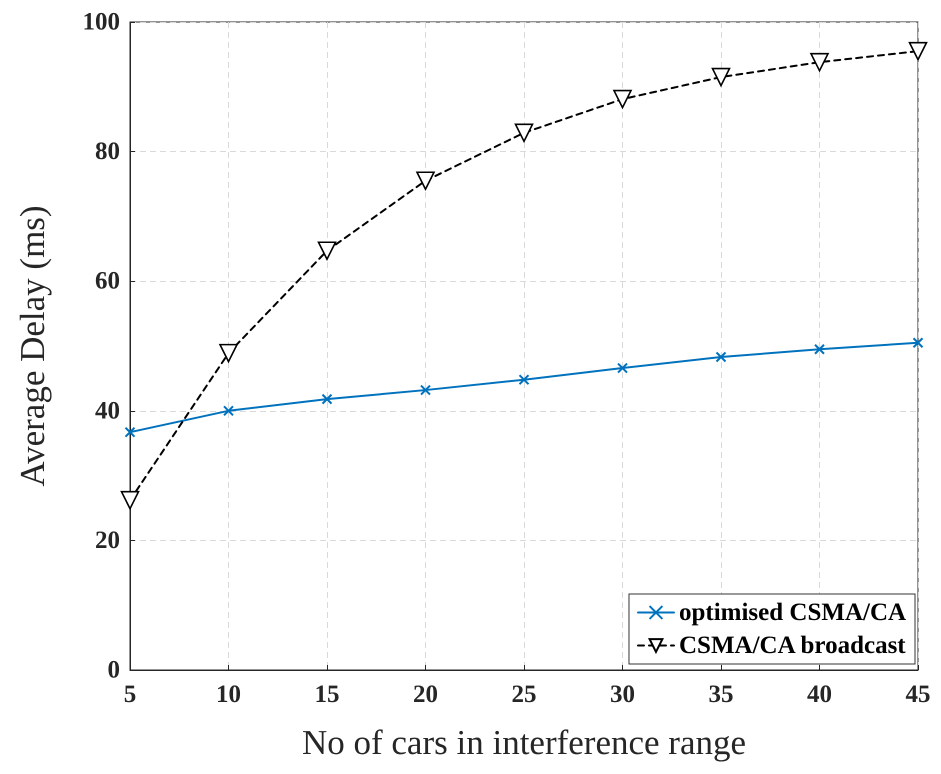  What do you see at coordinates (130, 694) in the screenshot?
I see `x-tick-label: 5` at bounding box center [130, 694].